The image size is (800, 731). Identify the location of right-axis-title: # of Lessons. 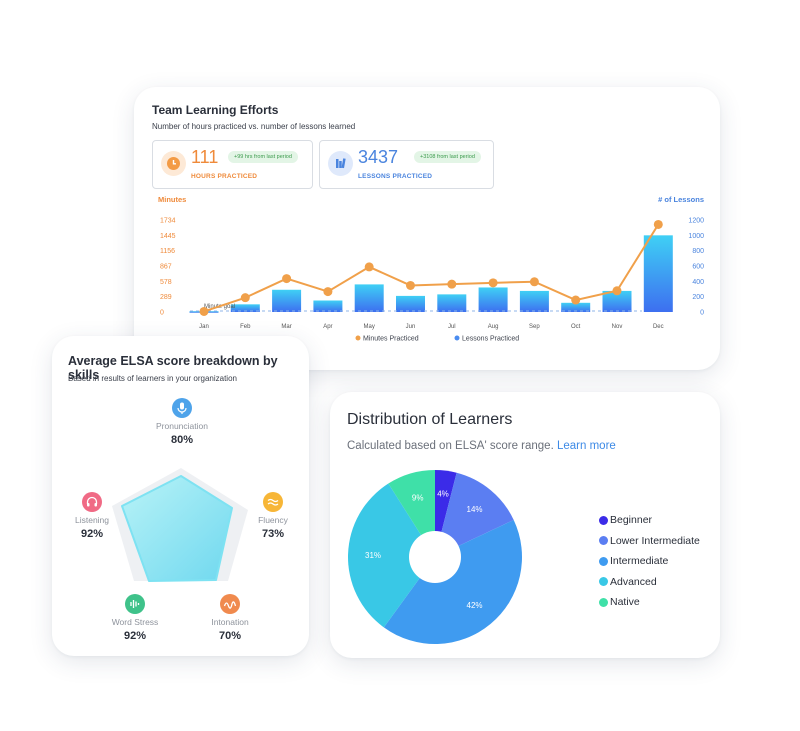
(681, 199).